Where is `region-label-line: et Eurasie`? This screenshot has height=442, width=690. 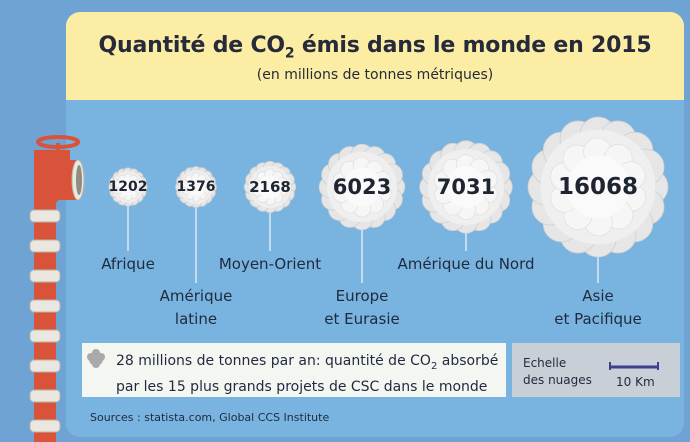
region-label-line: et Eurasie is located at coordinates (362, 319).